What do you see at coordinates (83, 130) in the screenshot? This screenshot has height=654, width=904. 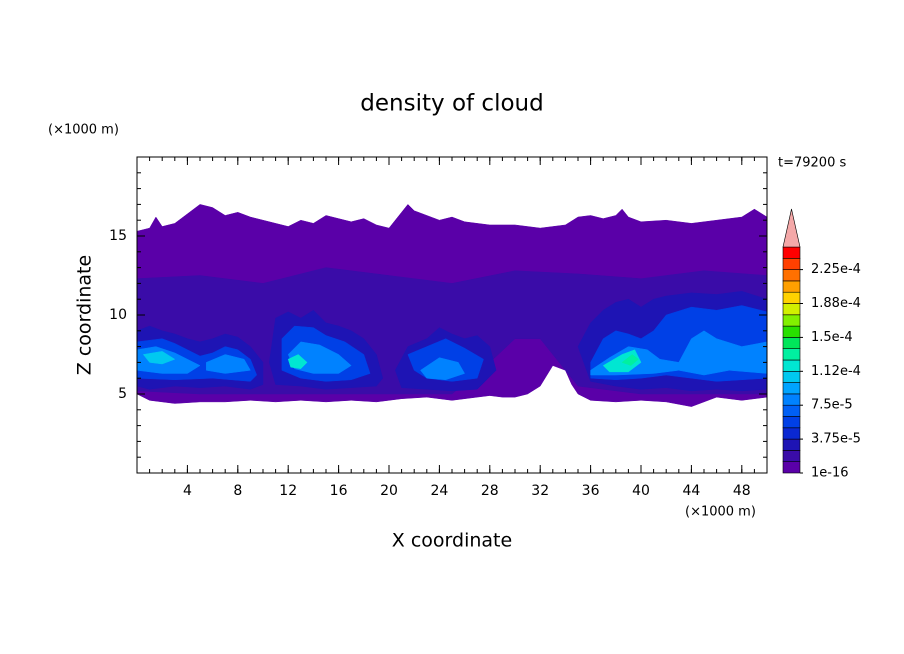 I see `y-unit: (×1000 m)` at bounding box center [83, 130].